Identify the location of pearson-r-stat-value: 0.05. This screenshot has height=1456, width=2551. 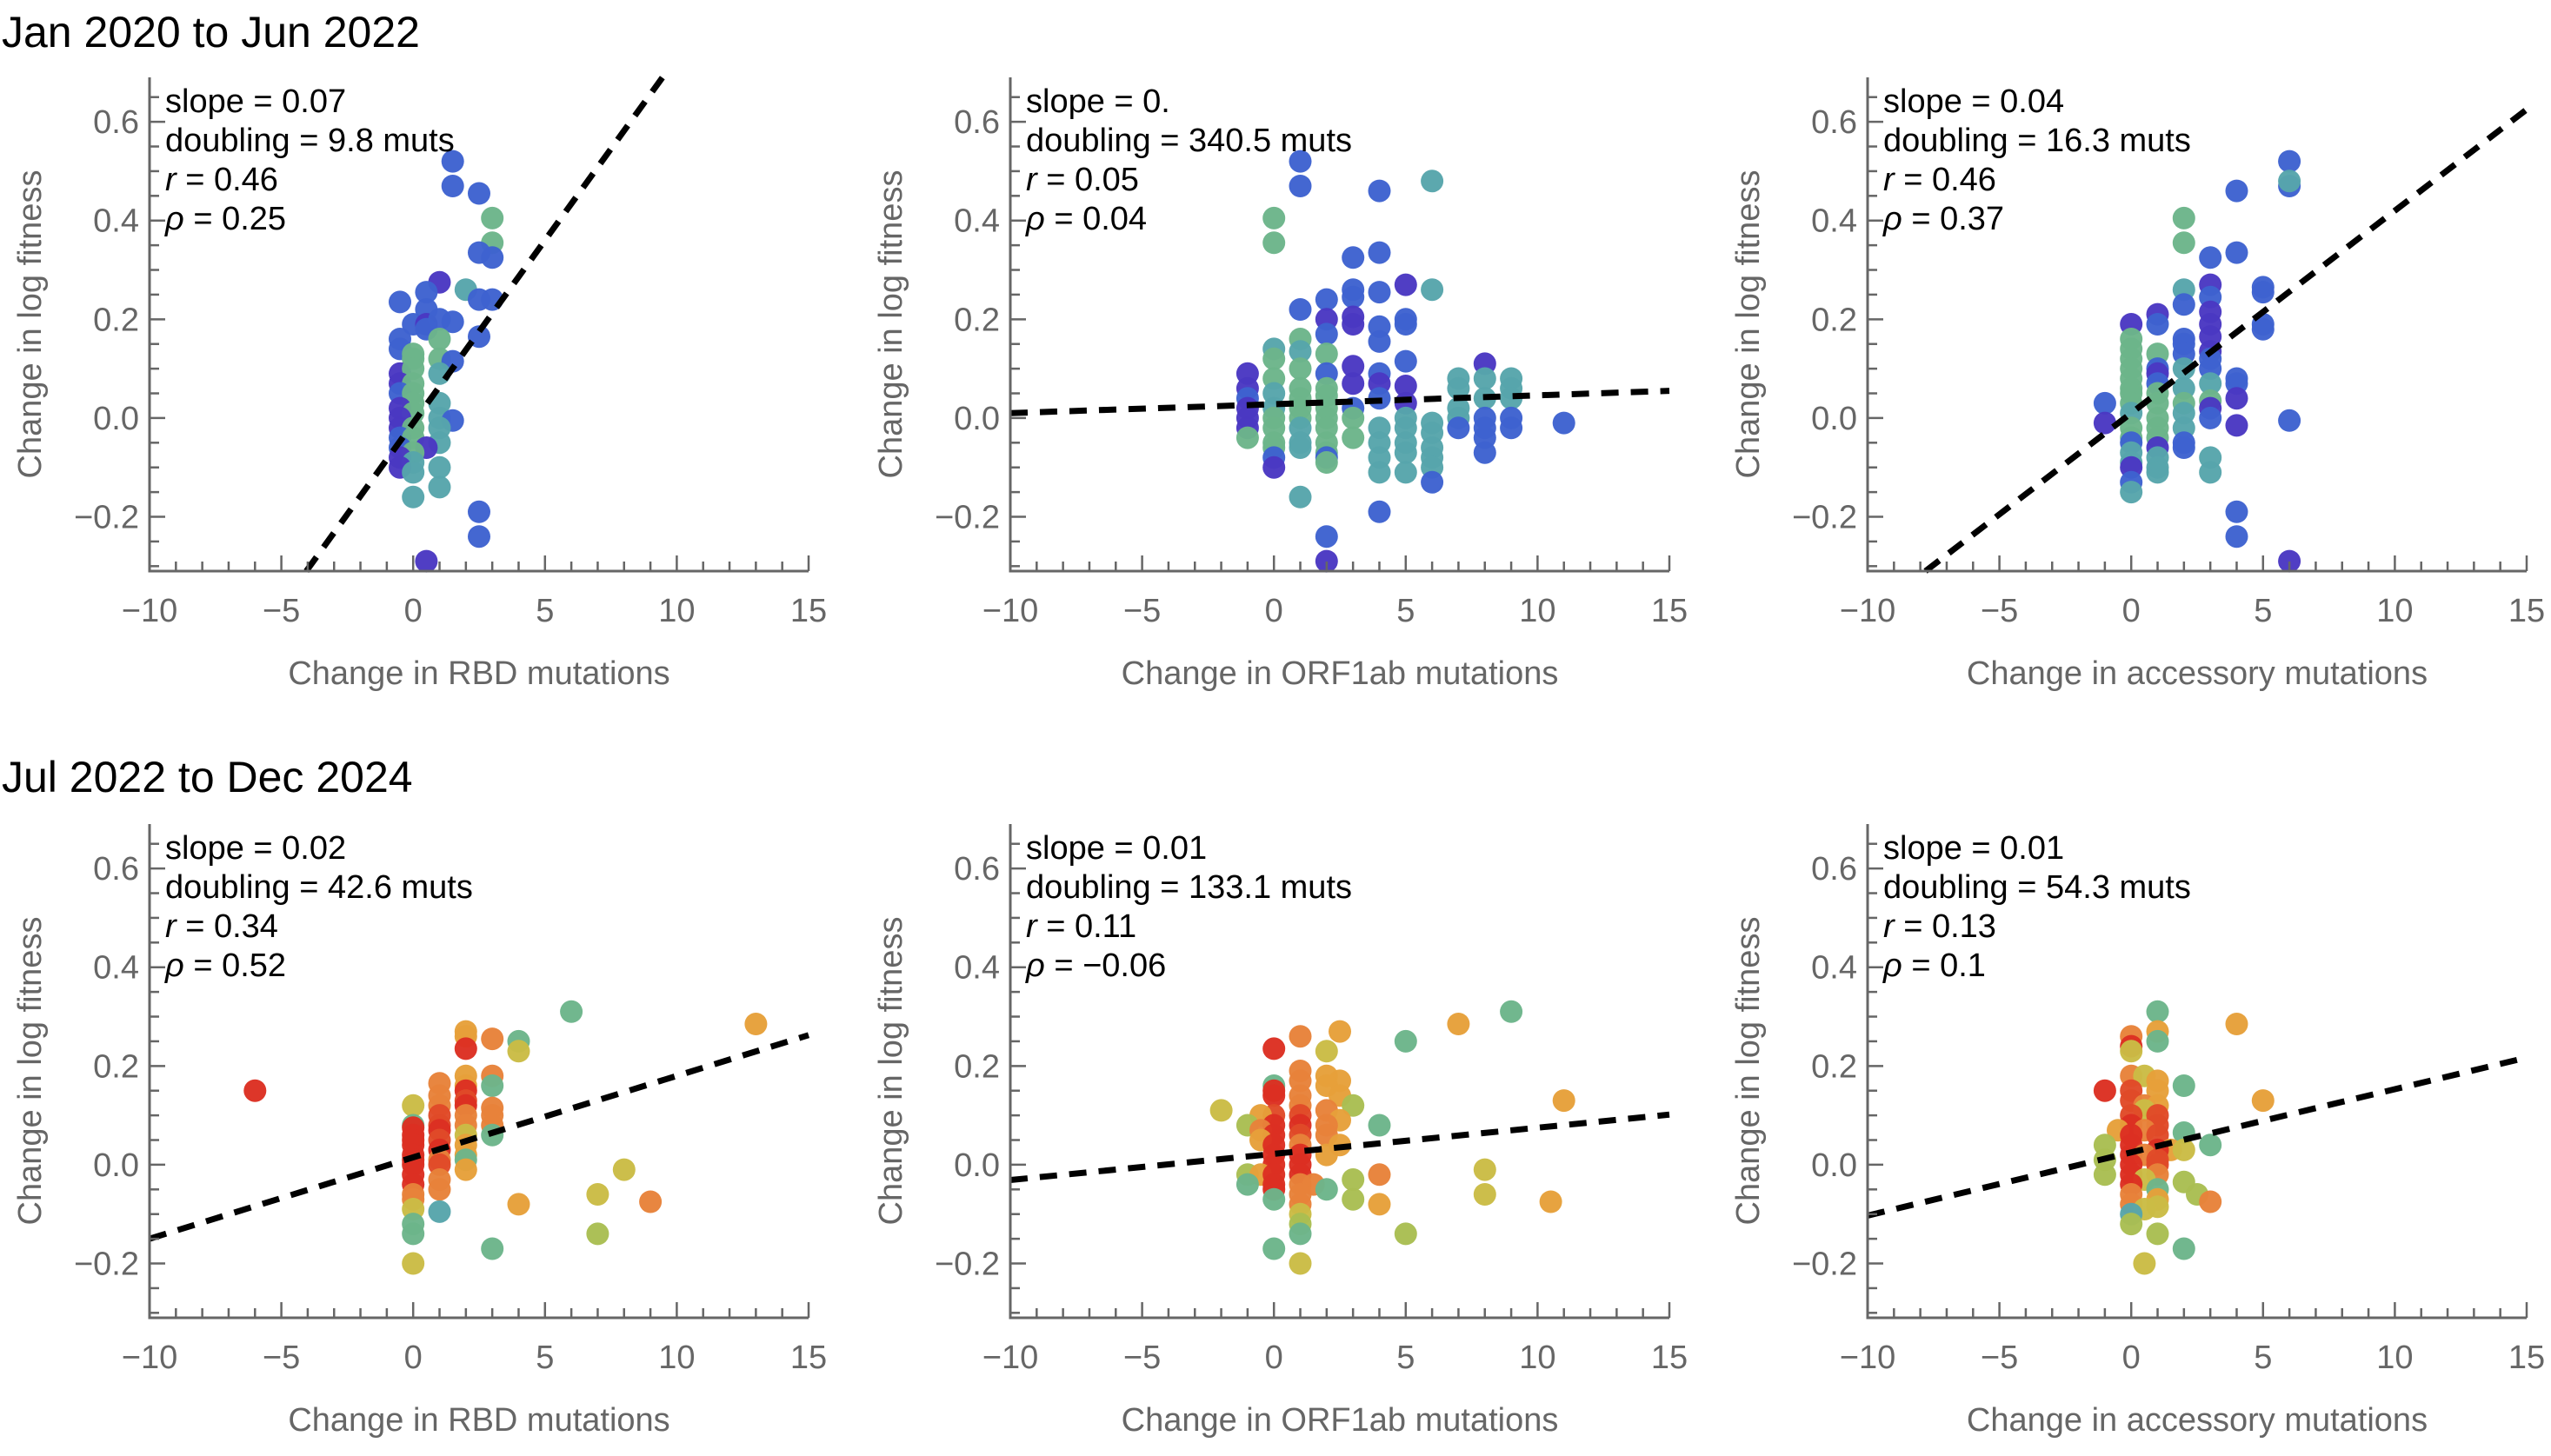
(1107, 180).